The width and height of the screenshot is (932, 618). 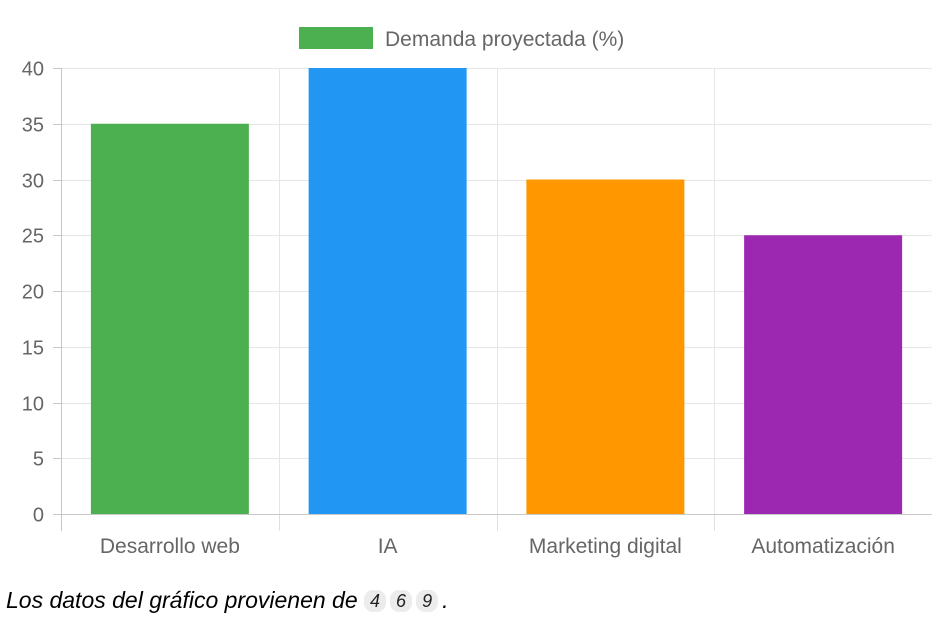 What do you see at coordinates (823, 546) in the screenshot?
I see `x-tick-label: Automatización` at bounding box center [823, 546].